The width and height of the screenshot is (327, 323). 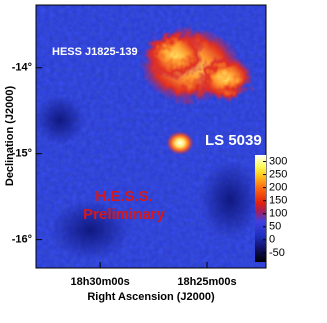 I want to click on source-label: HESS J1825-139, so click(x=95, y=52).